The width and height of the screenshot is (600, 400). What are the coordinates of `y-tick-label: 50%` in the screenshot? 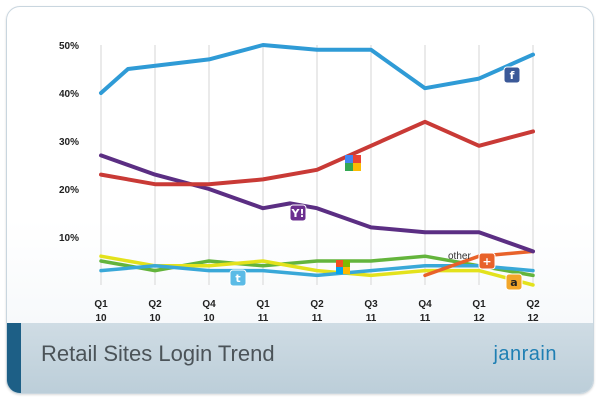 It's located at (69, 46).